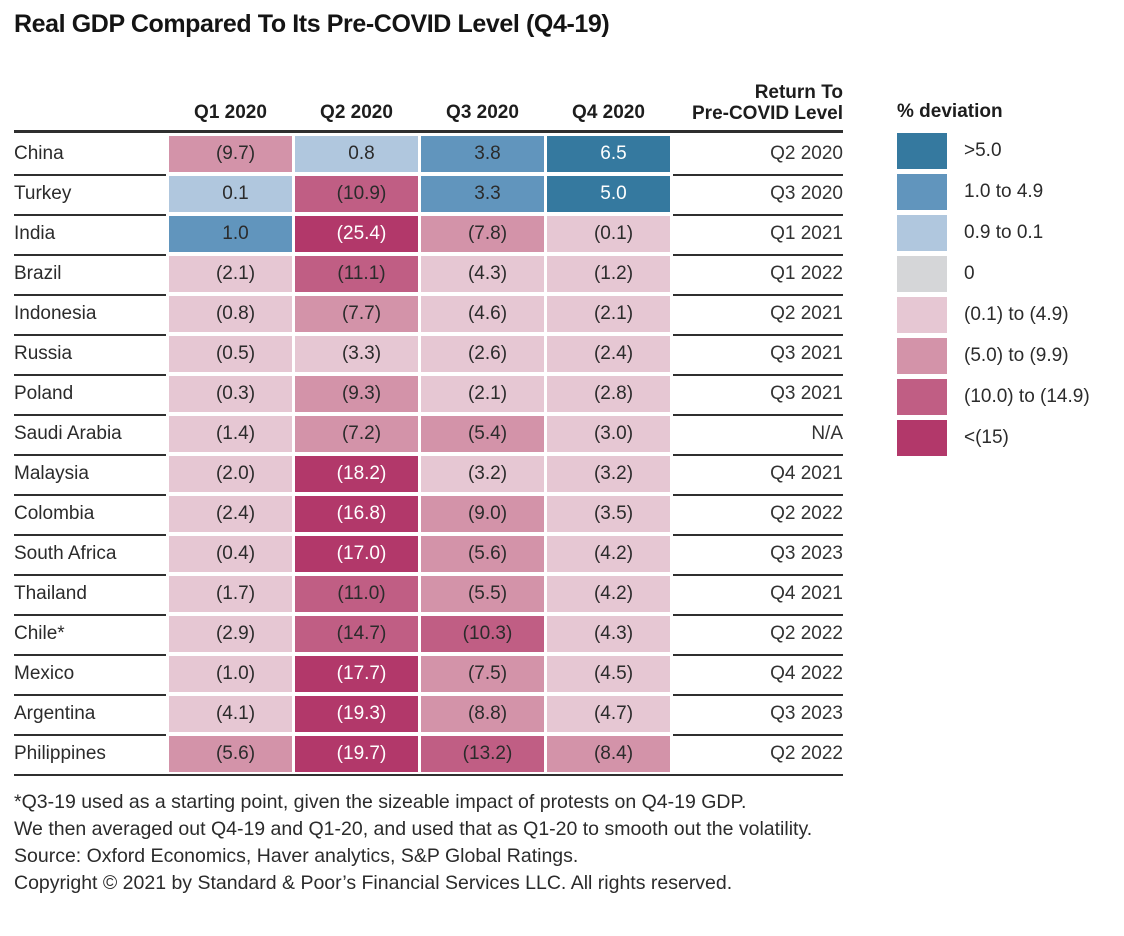  Describe the element at coordinates (428, 636) in the screenshot. I see `table-row: Chile* (2.9) (14.7) (10.3) (4.3) Q2 2022` at that location.